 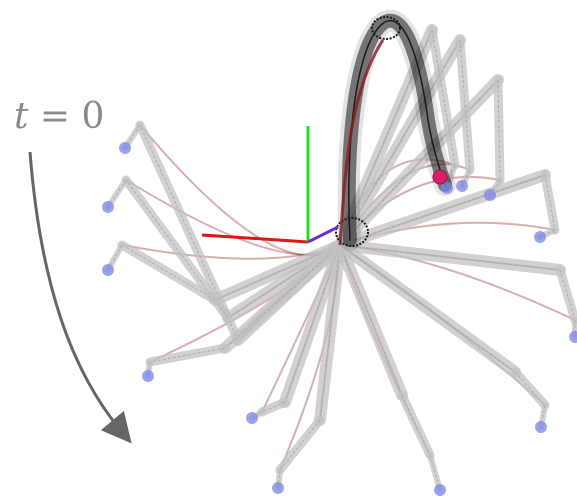 What do you see at coordinates (21, 116) in the screenshot?
I see `time-variable: t` at bounding box center [21, 116].